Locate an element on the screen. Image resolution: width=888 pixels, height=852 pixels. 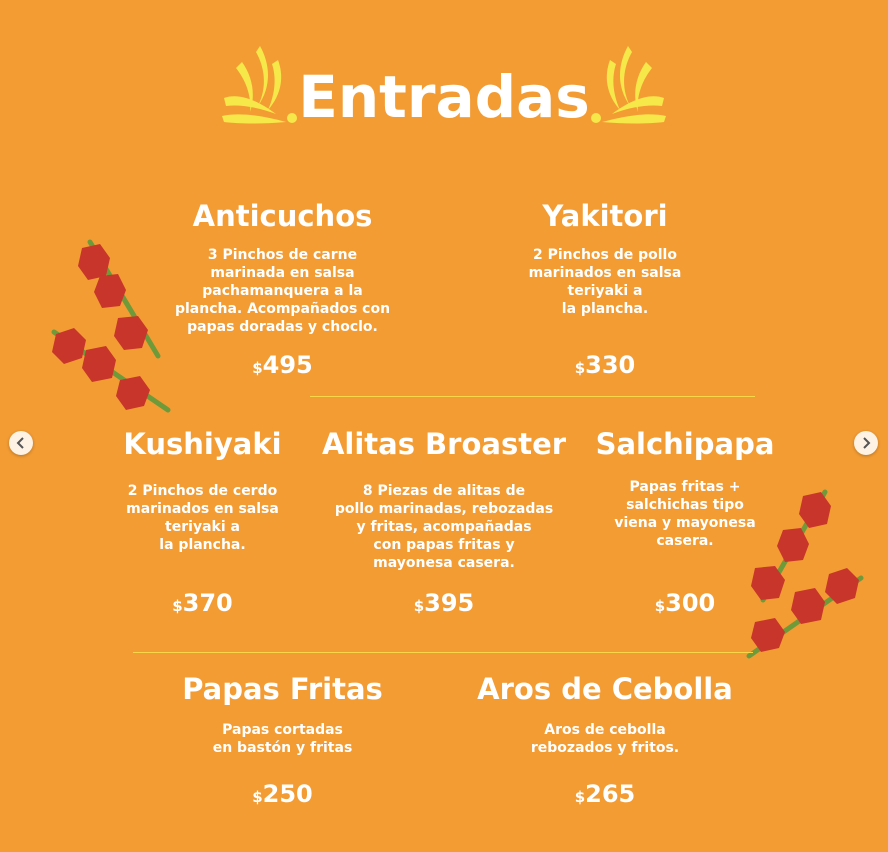
item-price: $395 is located at coordinates (444, 604).